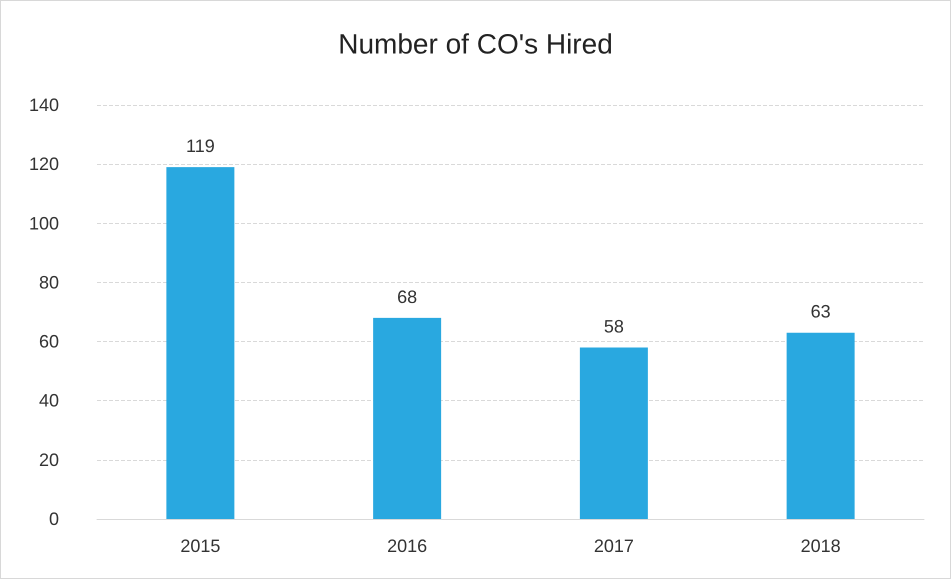  I want to click on y-tick-label: 60, so click(48, 342).